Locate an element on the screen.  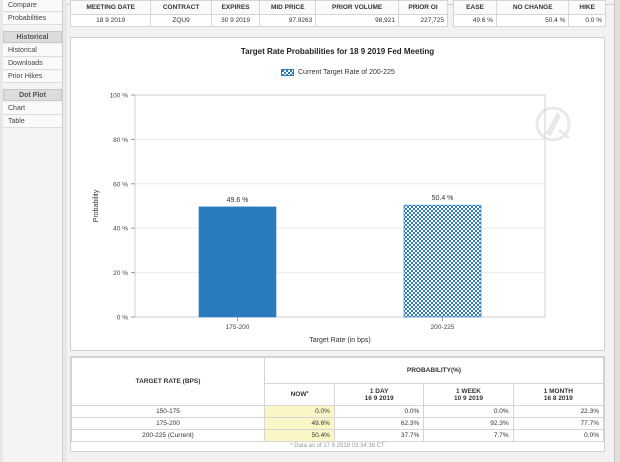
meeting-col-header: PRIOR VOLUME is located at coordinates (357, 7).